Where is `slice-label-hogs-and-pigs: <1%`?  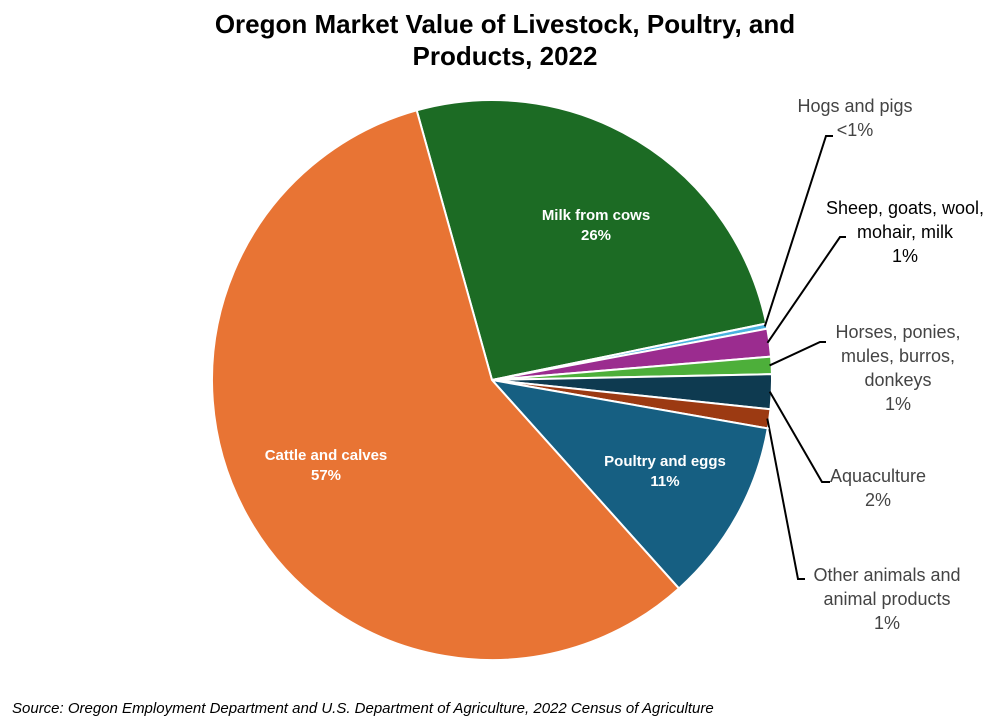
slice-label-hogs-and-pigs: <1% is located at coordinates (855, 130).